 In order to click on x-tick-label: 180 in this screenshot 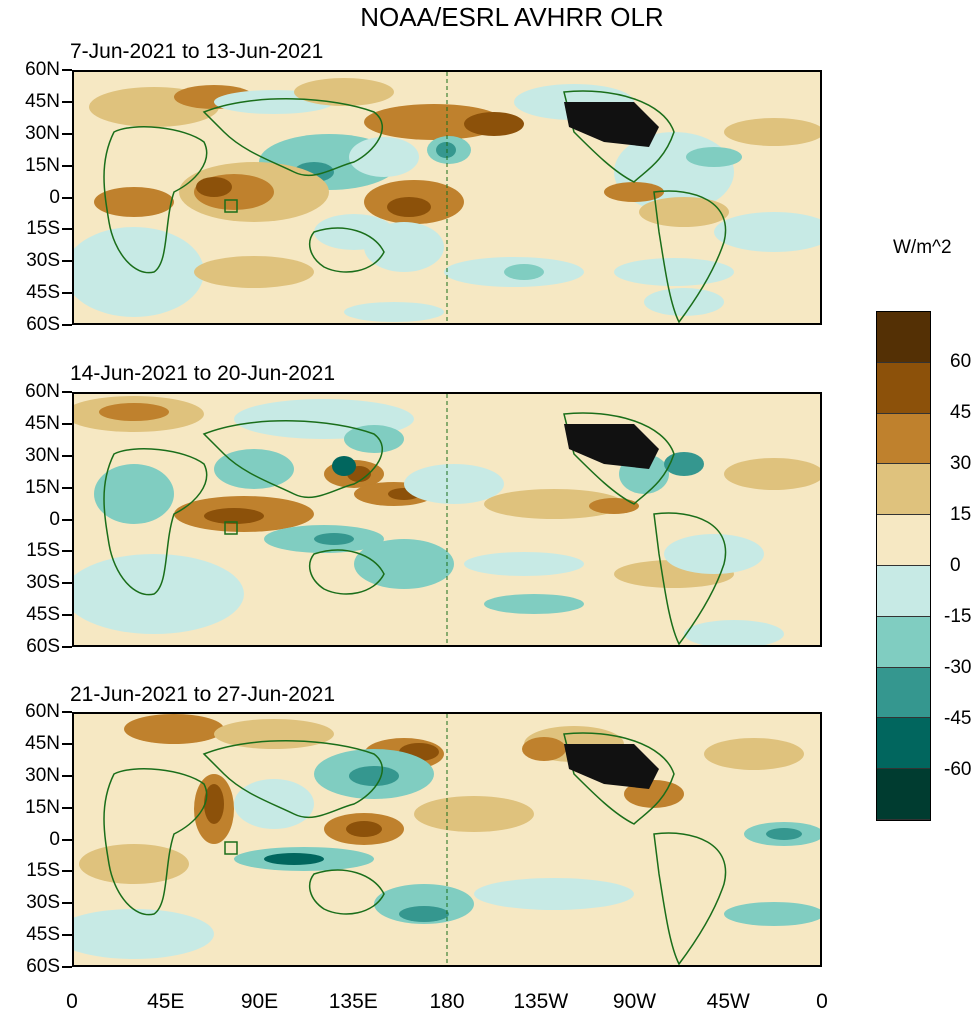, I will do `click(447, 1001)`.